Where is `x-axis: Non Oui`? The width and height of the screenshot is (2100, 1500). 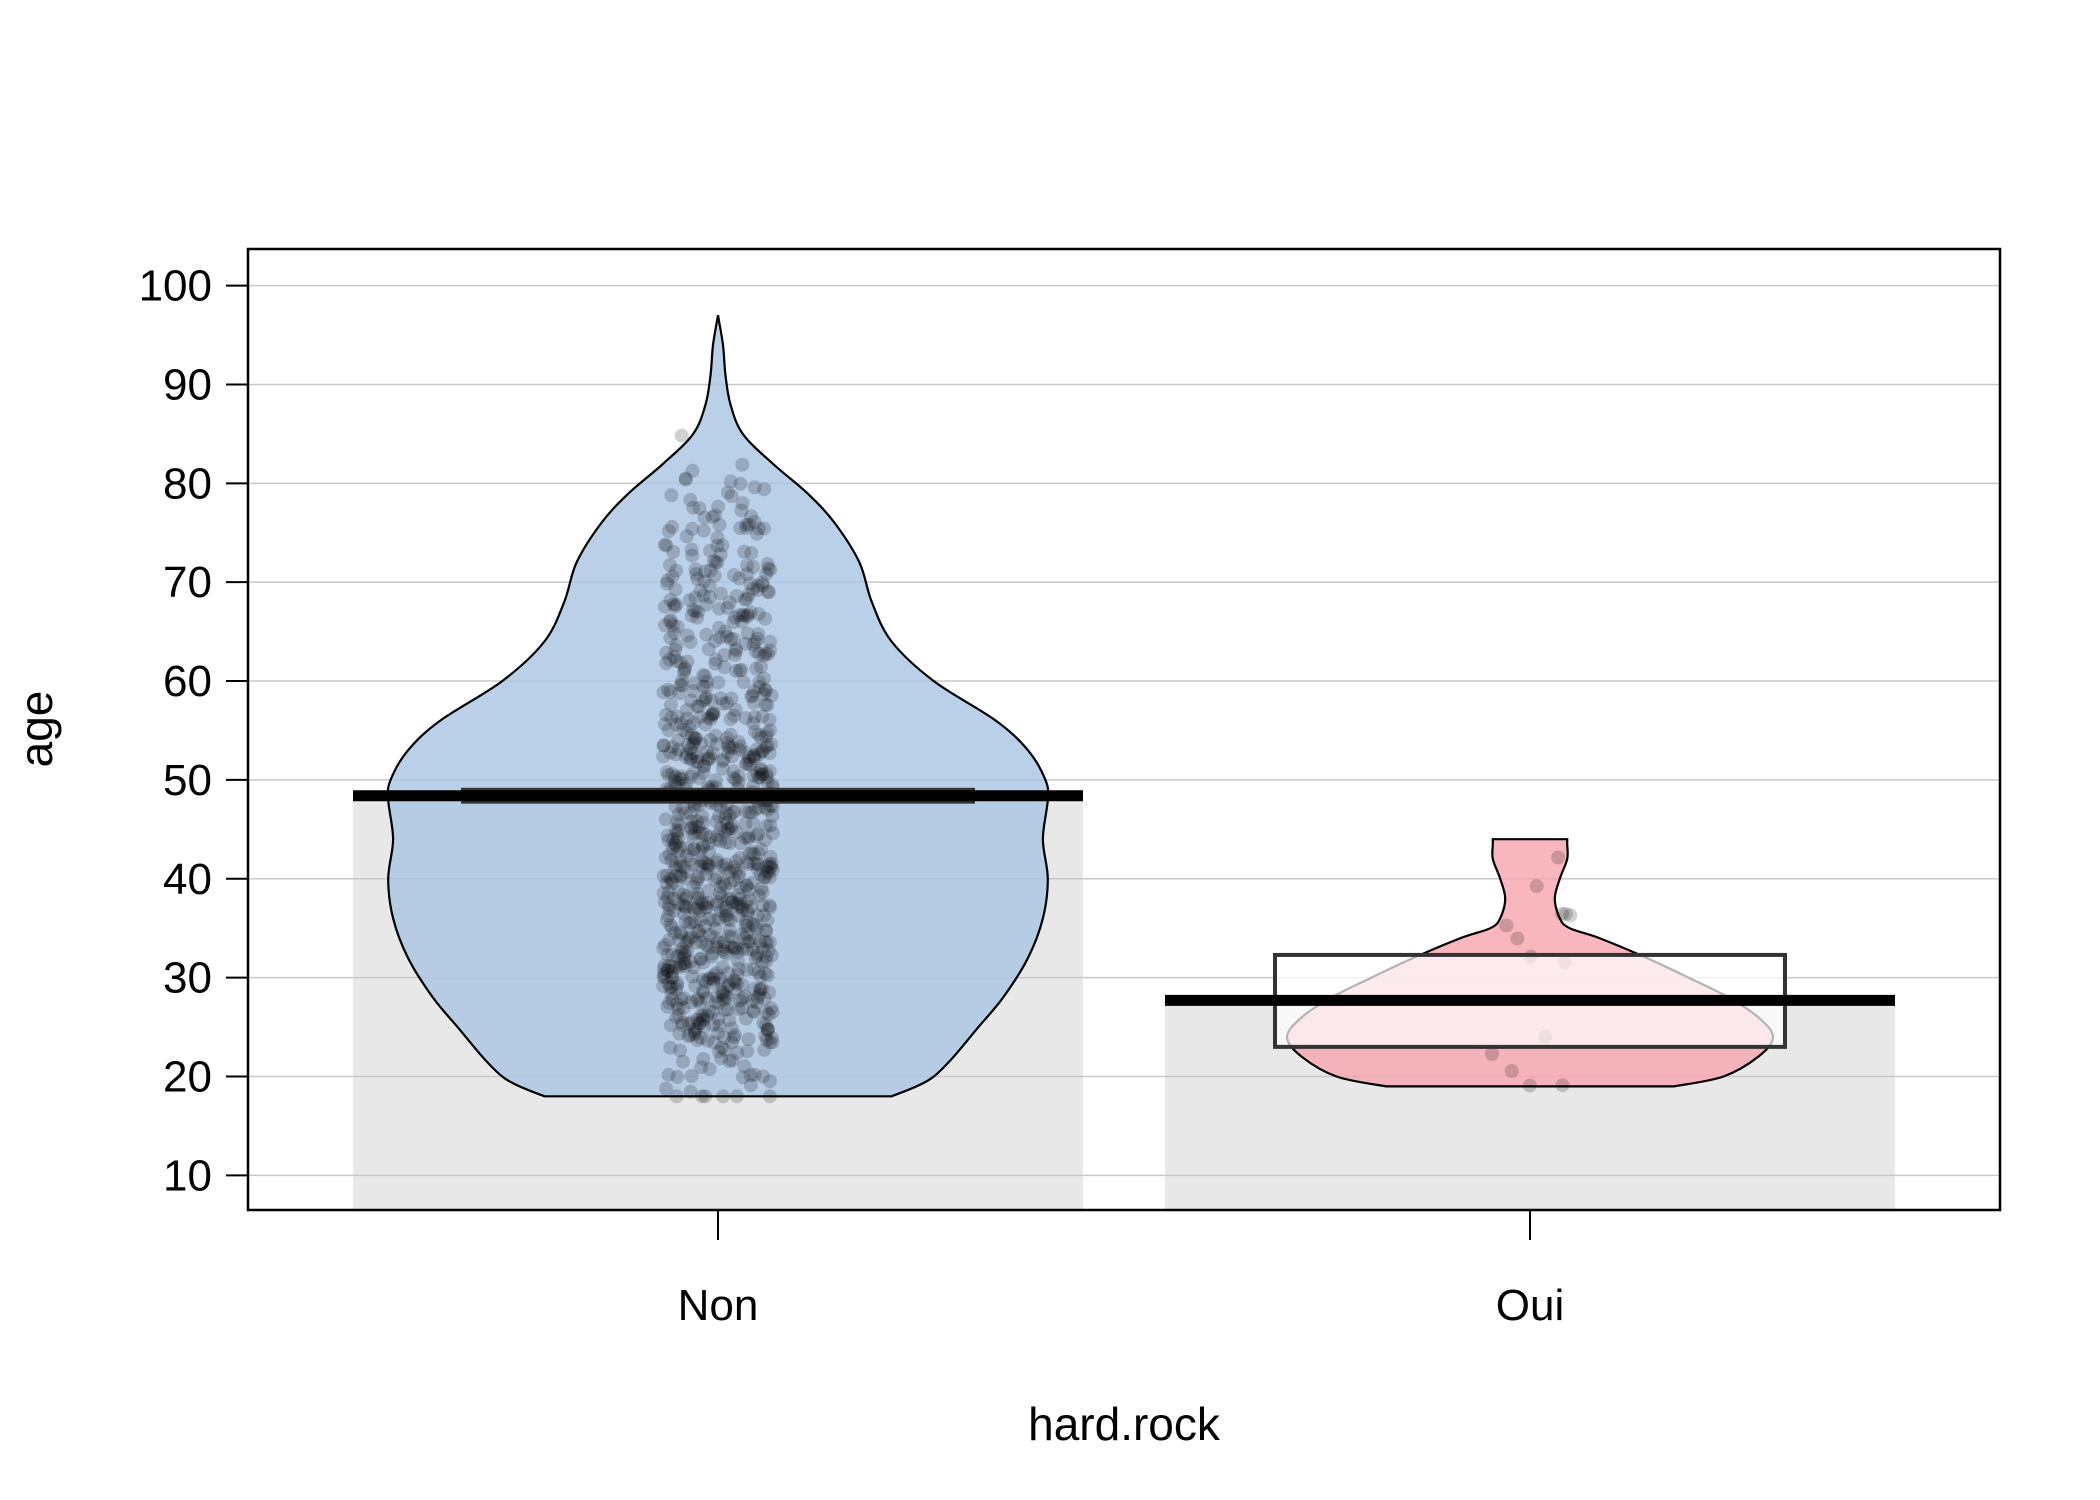 x-axis: Non Oui is located at coordinates (1121, 1270).